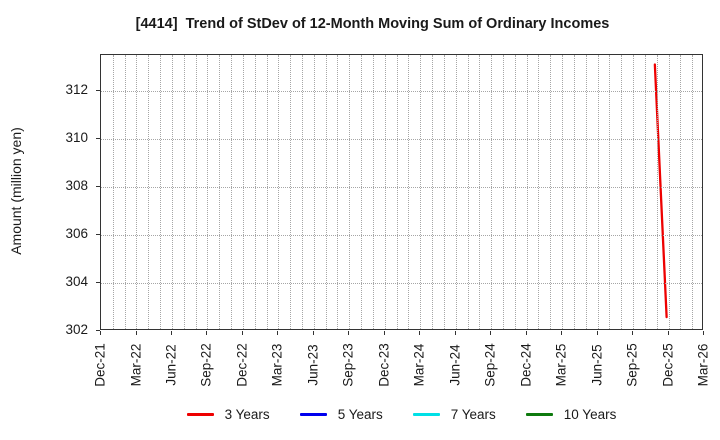  I want to click on x-tick-label: Mar-26, so click(703, 365).